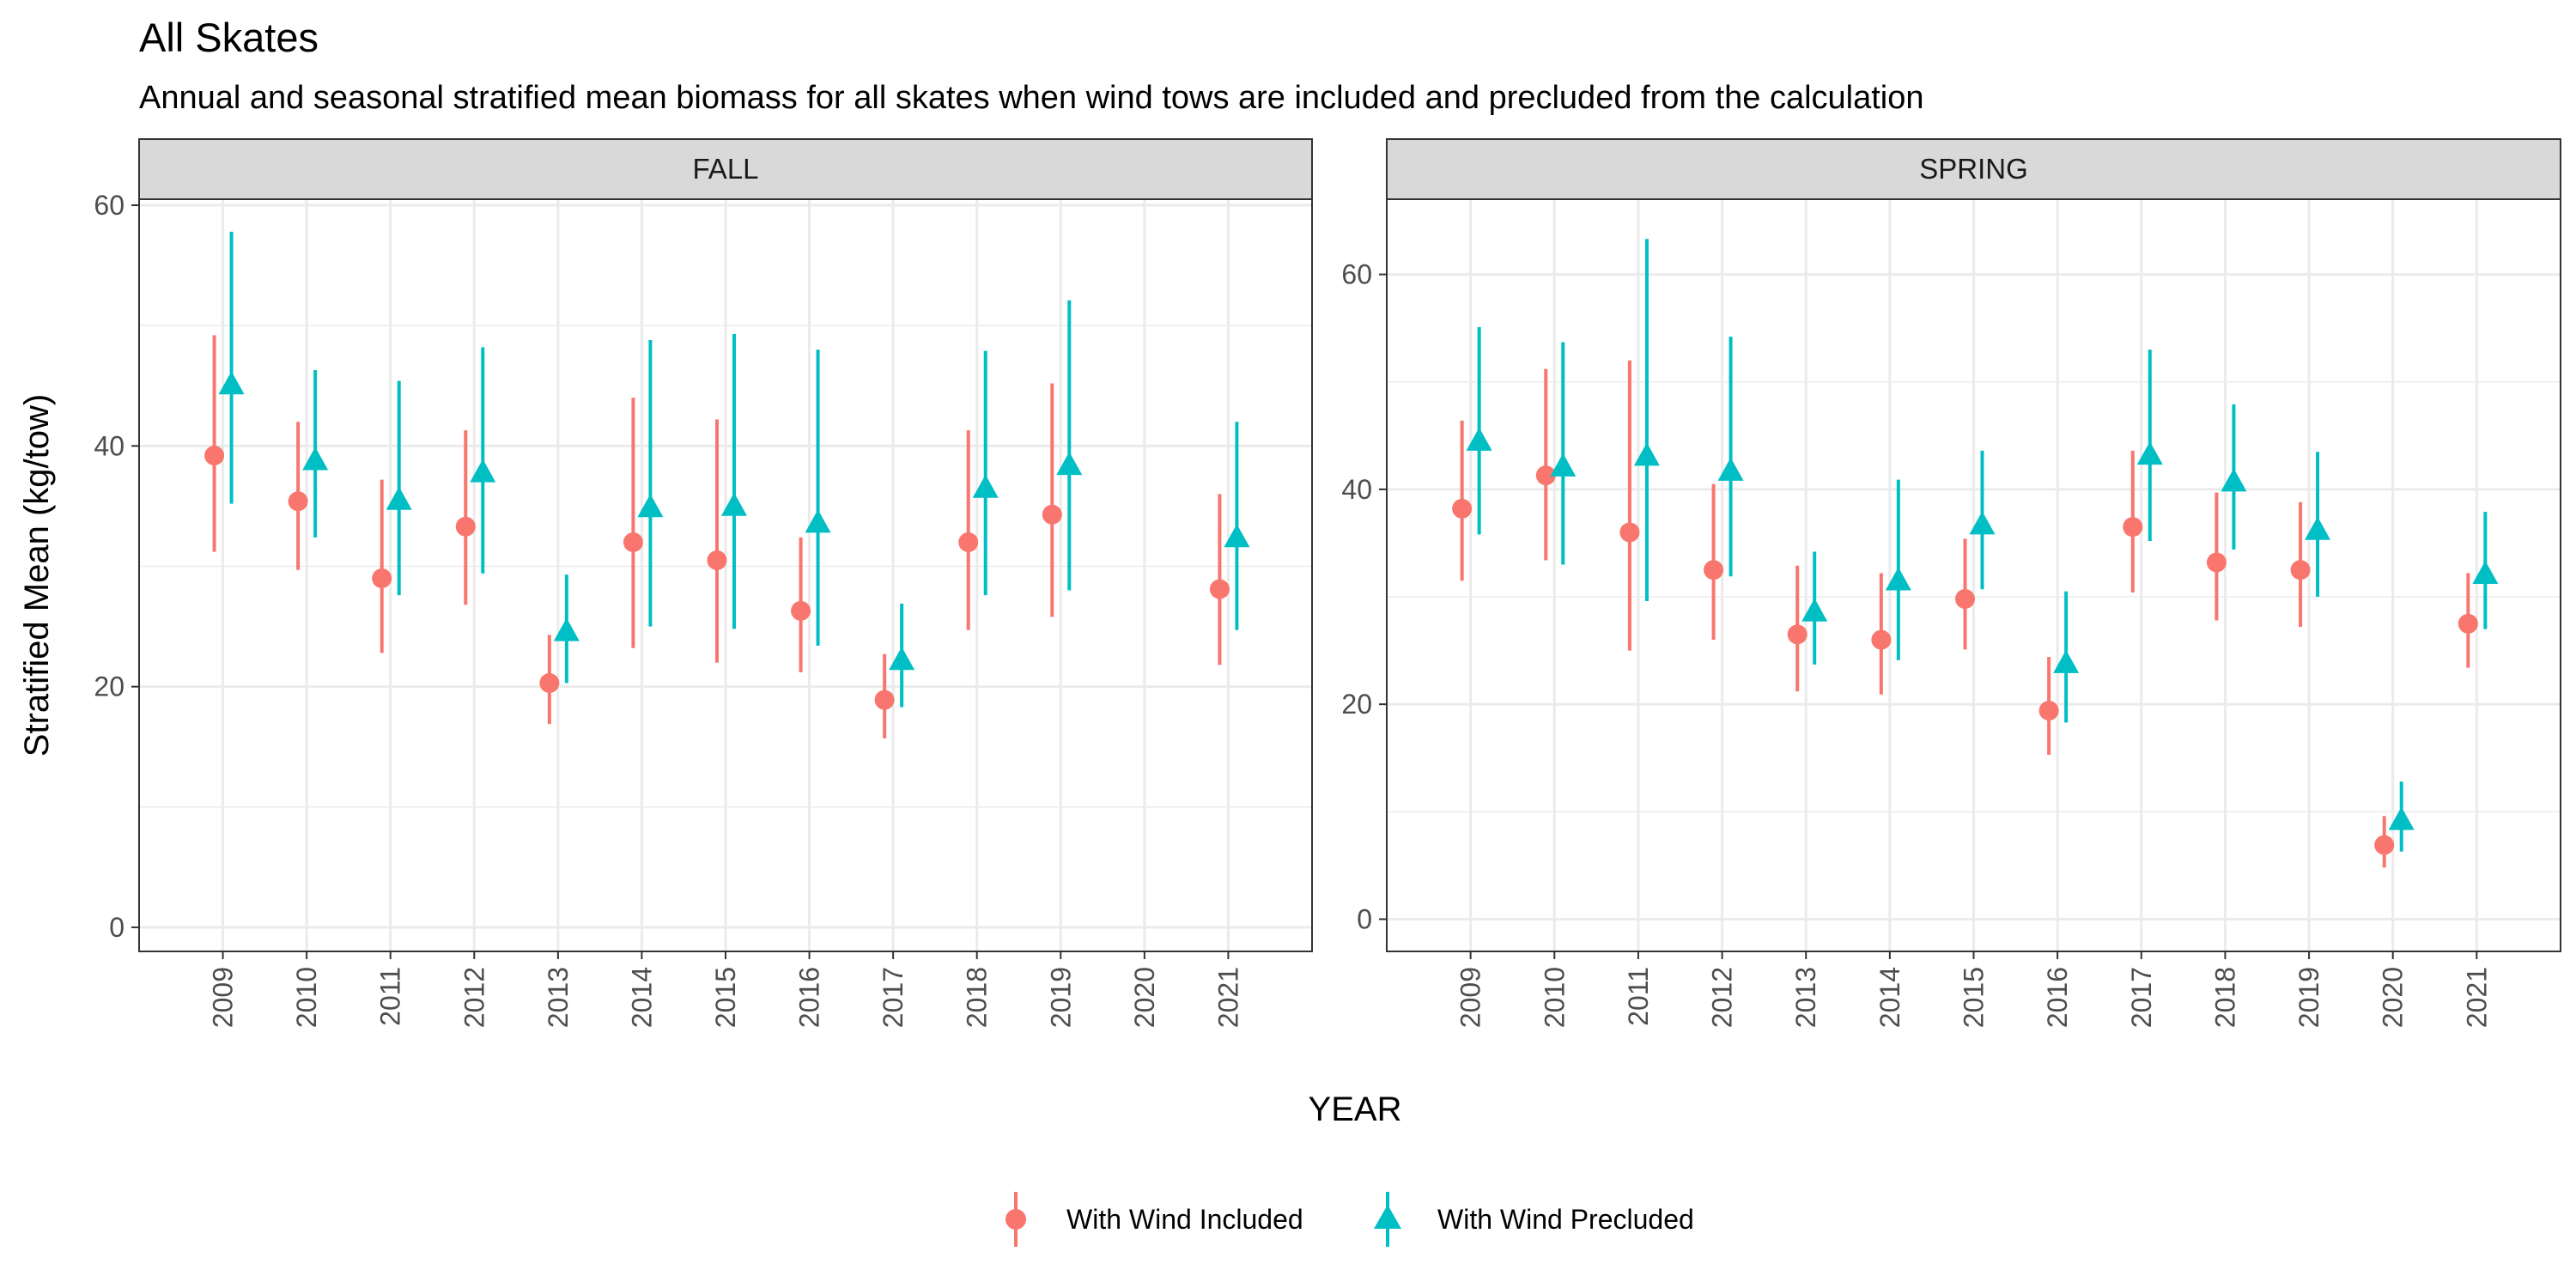 The image size is (2576, 1288). What do you see at coordinates (1974, 169) in the screenshot?
I see `strip-label: SPRING` at bounding box center [1974, 169].